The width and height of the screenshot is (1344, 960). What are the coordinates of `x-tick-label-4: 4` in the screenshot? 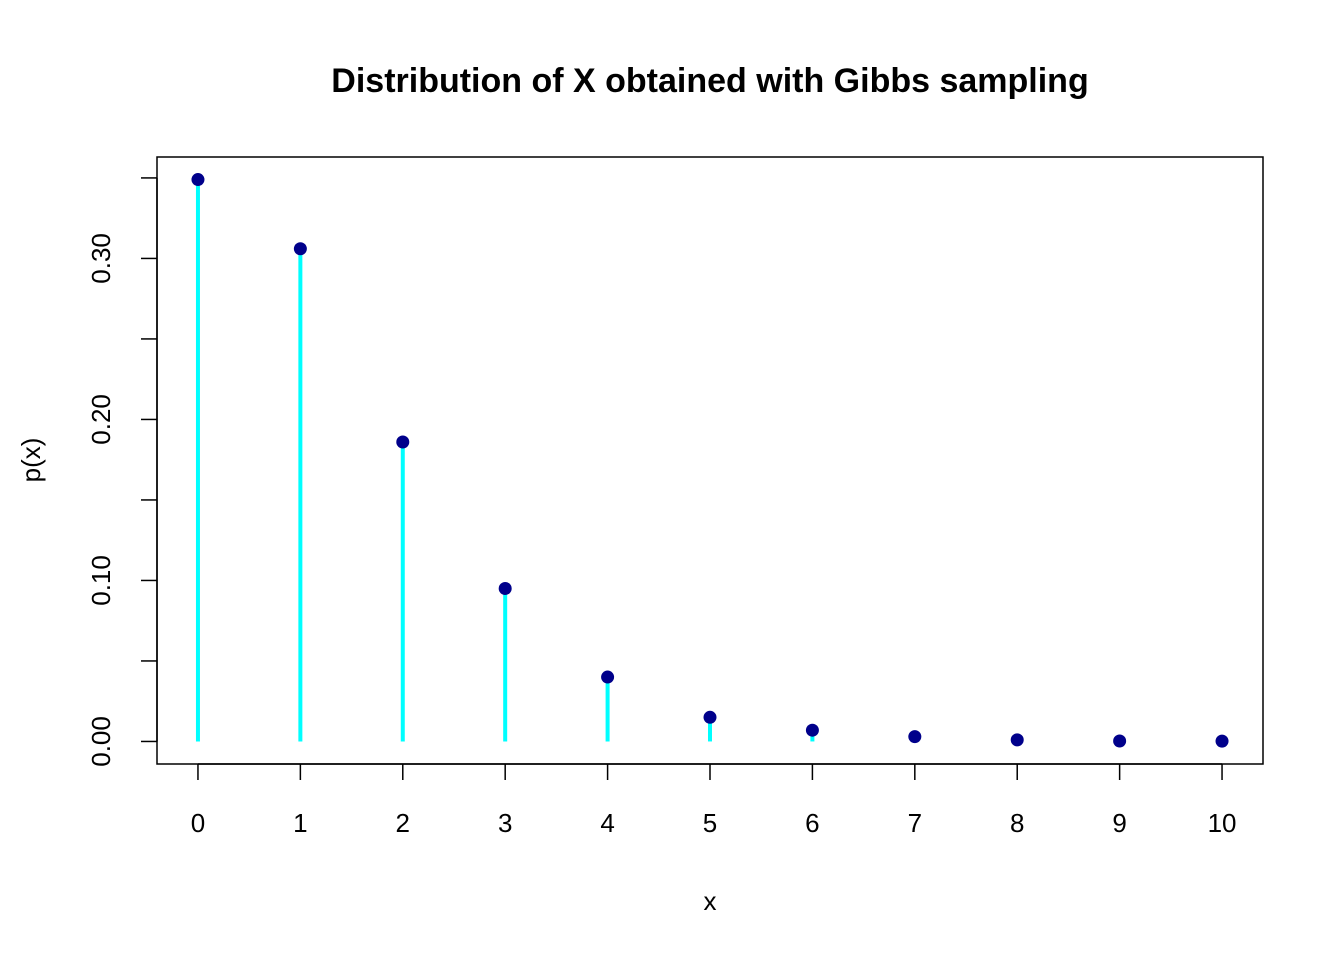 It's located at (607, 823).